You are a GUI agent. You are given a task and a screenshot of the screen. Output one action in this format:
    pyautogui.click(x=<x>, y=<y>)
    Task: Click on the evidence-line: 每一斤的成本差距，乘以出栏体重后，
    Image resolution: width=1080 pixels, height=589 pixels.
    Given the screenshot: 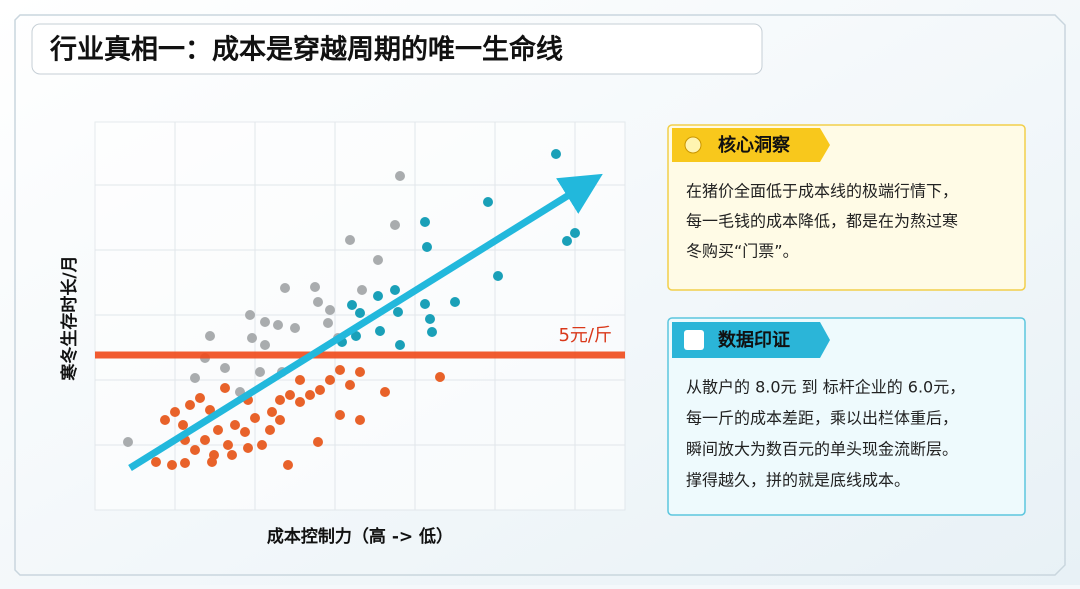 What is the action you would take?
    pyautogui.click(x=822, y=418)
    